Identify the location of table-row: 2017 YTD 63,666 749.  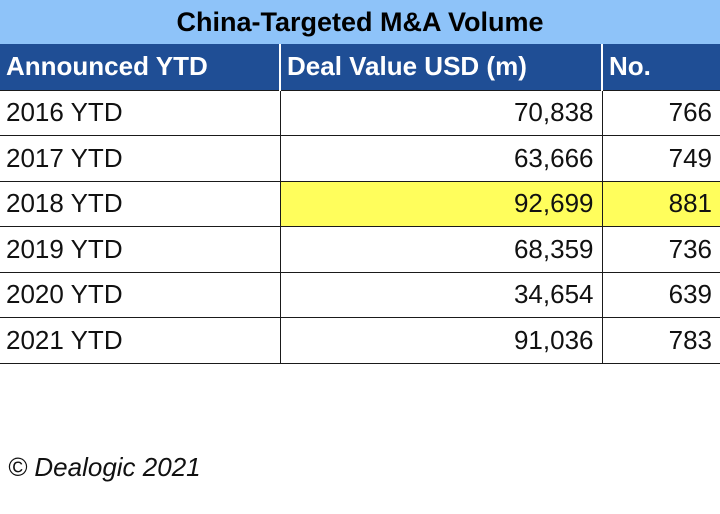
(360, 158).